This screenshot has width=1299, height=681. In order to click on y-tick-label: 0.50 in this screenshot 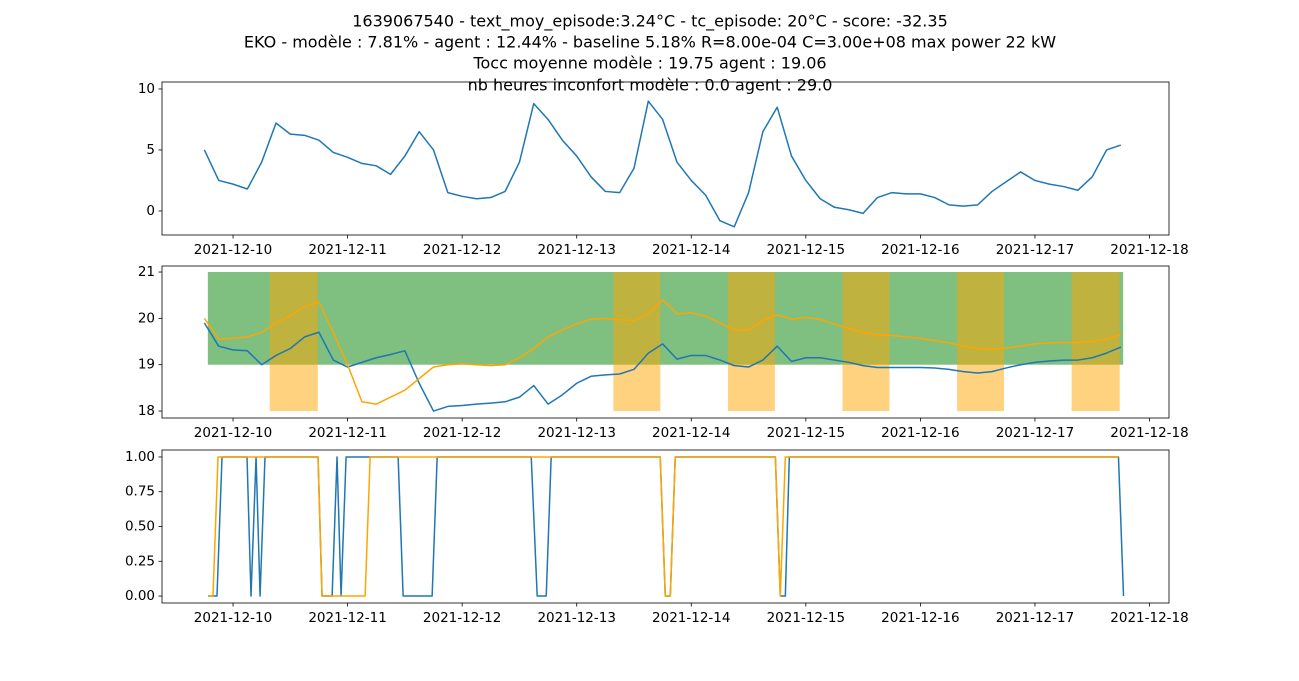, I will do `click(140, 527)`.